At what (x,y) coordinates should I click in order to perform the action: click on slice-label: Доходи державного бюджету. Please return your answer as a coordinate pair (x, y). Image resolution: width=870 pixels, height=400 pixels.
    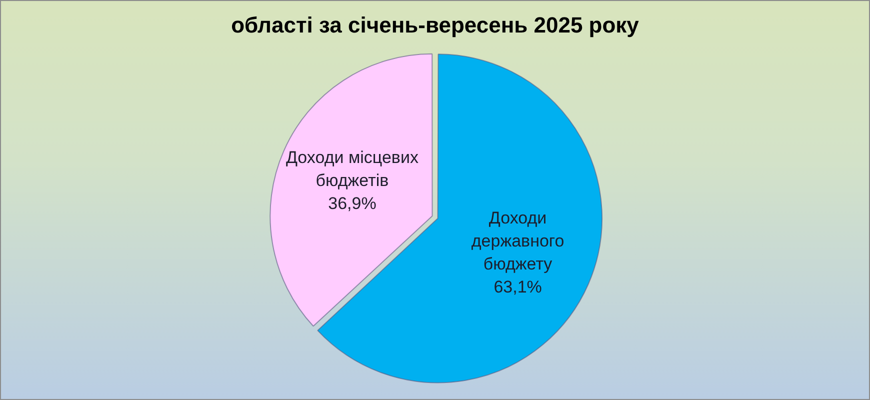
    Looking at the image, I should click on (517, 241).